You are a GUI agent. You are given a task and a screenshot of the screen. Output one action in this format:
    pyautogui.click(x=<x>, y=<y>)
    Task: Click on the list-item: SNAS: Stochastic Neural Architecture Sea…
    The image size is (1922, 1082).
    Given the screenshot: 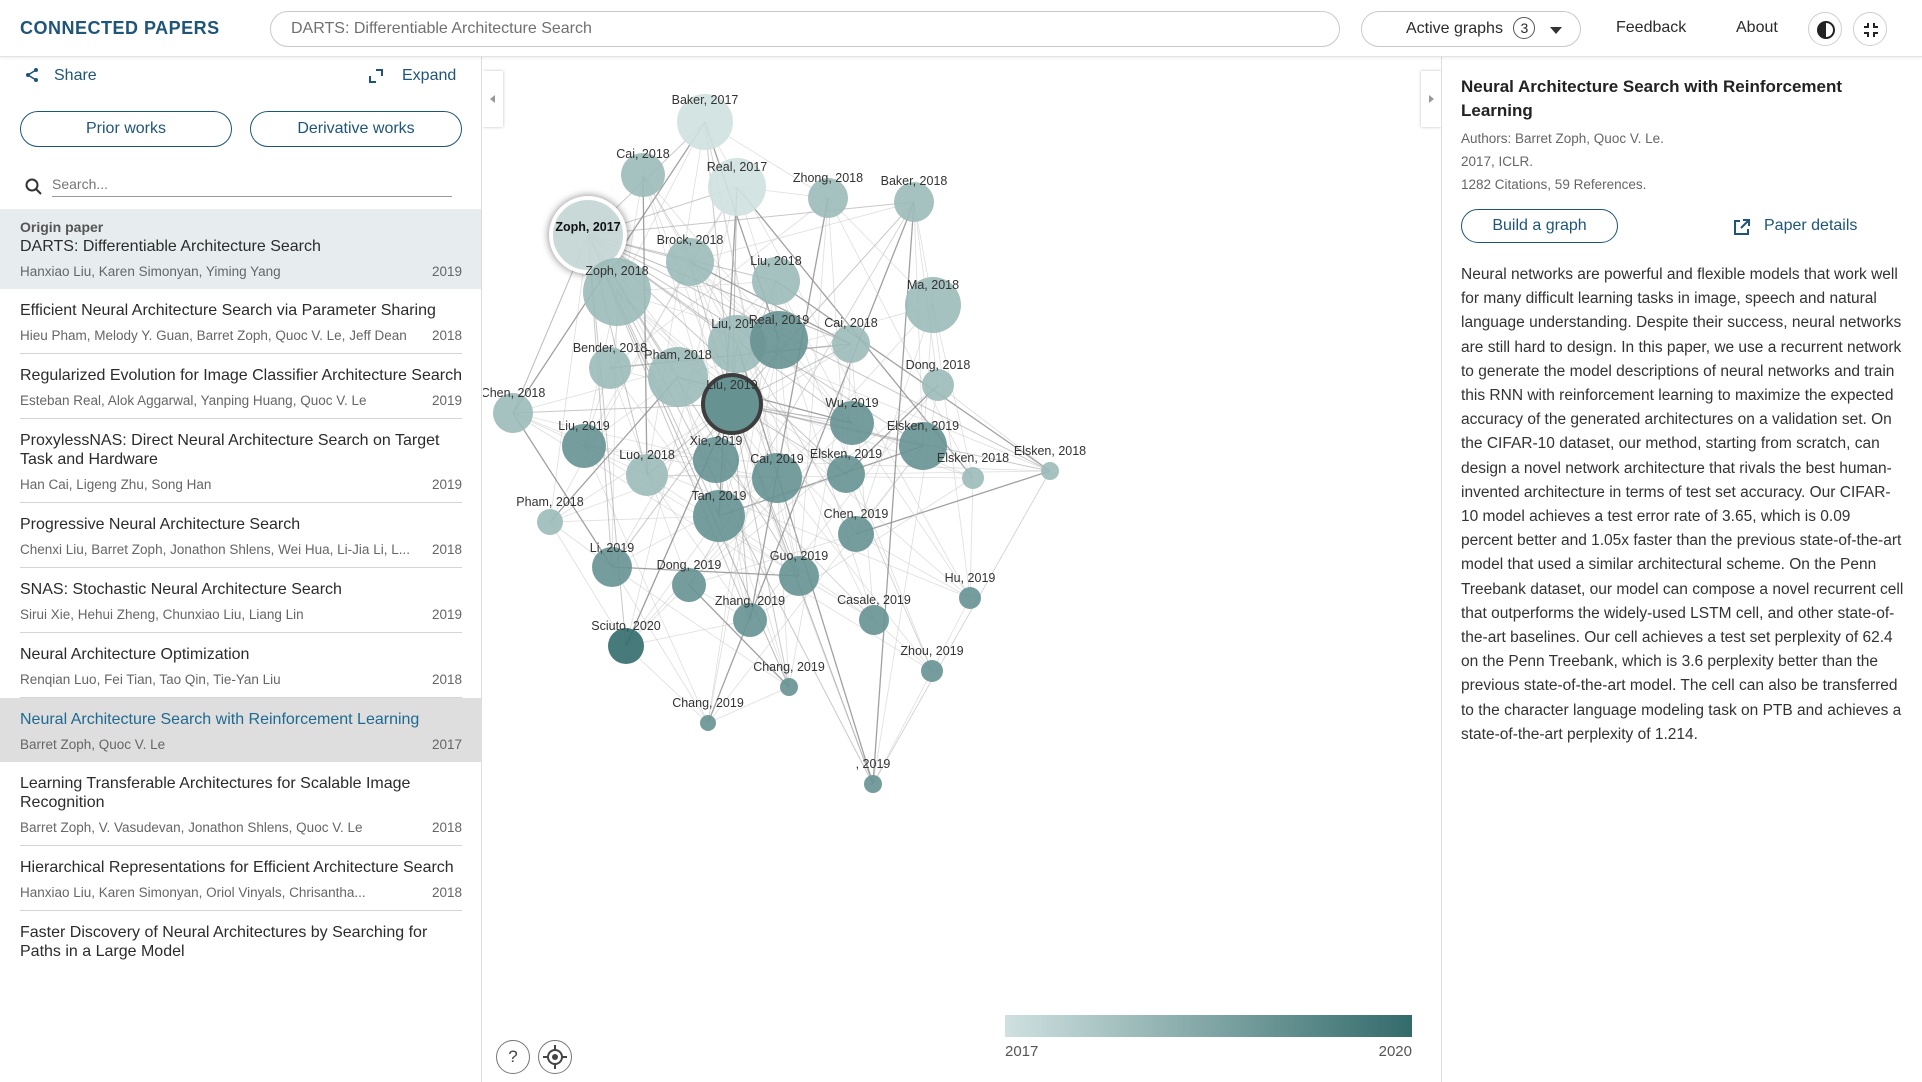 What is the action you would take?
    pyautogui.click(x=240, y=600)
    